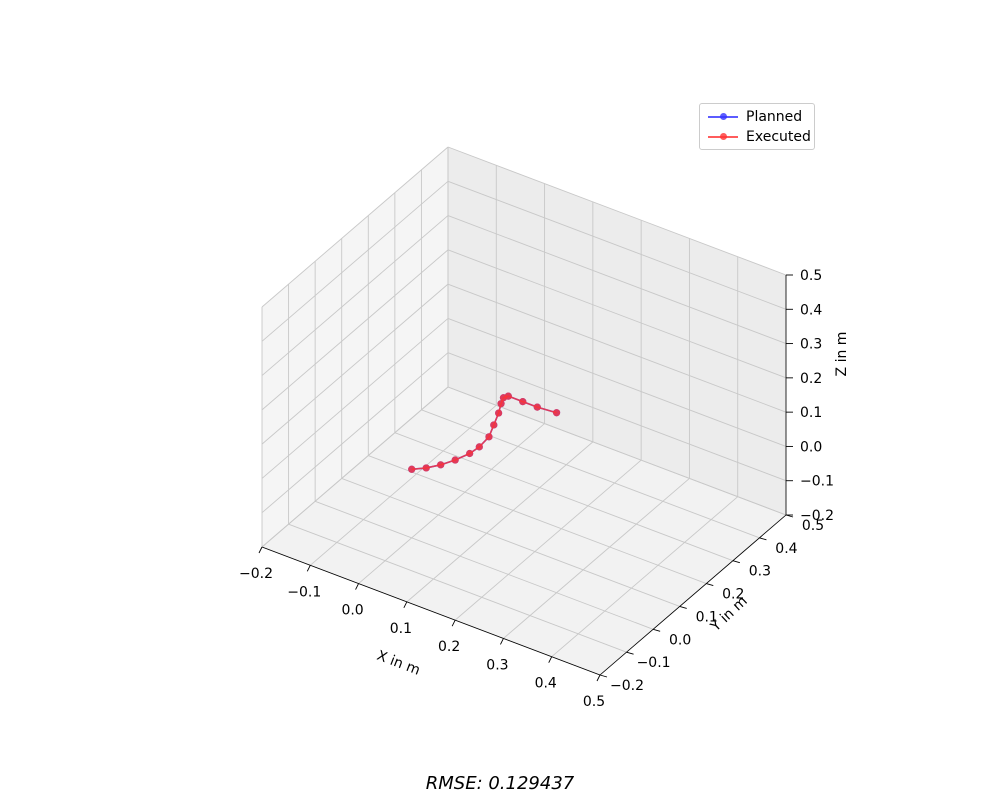 Image resolution: width=1000 pixels, height=800 pixels. What do you see at coordinates (654, 663) in the screenshot?
I see `y-tick-label: −0.1` at bounding box center [654, 663].